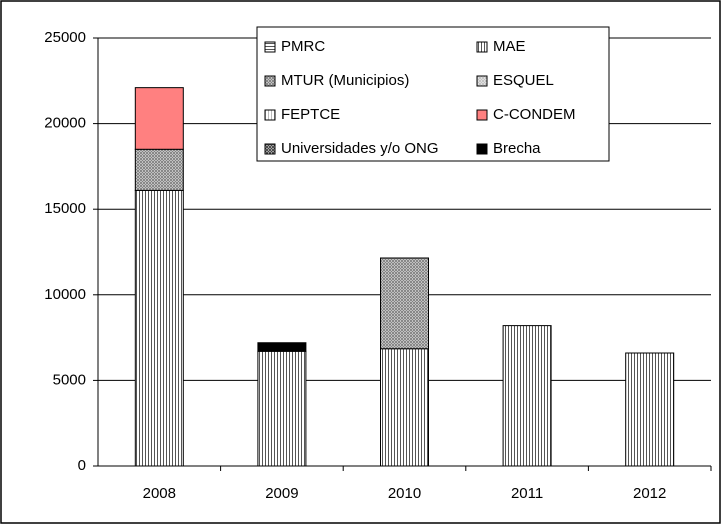  Describe the element at coordinates (65, 37) in the screenshot. I see `y-tick-label: 25000` at that location.